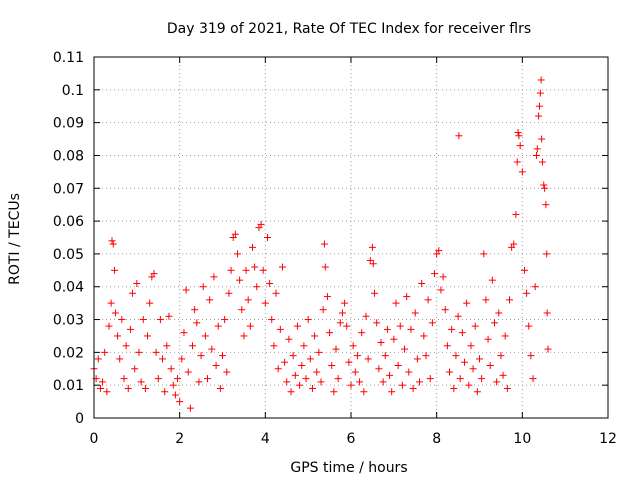 The image size is (640, 480). Describe the element at coordinates (68, 124) in the screenshot. I see `y-tick-label: 0.09` at that location.